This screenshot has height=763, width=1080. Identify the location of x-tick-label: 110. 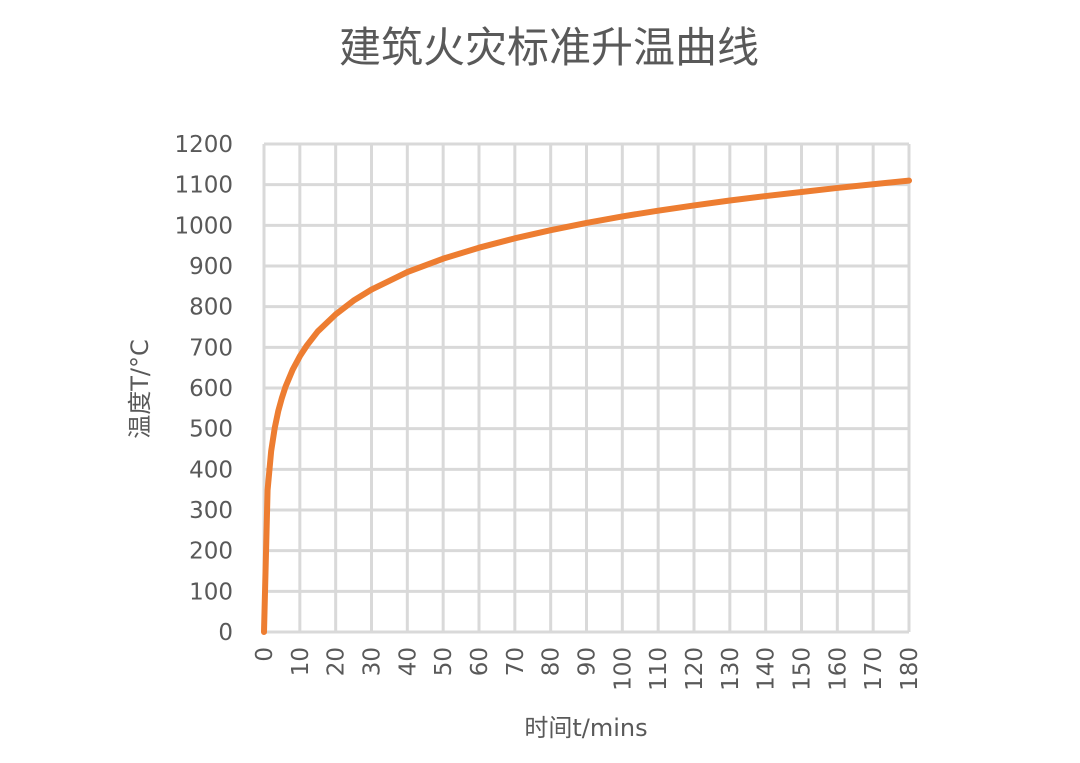
(659, 669).